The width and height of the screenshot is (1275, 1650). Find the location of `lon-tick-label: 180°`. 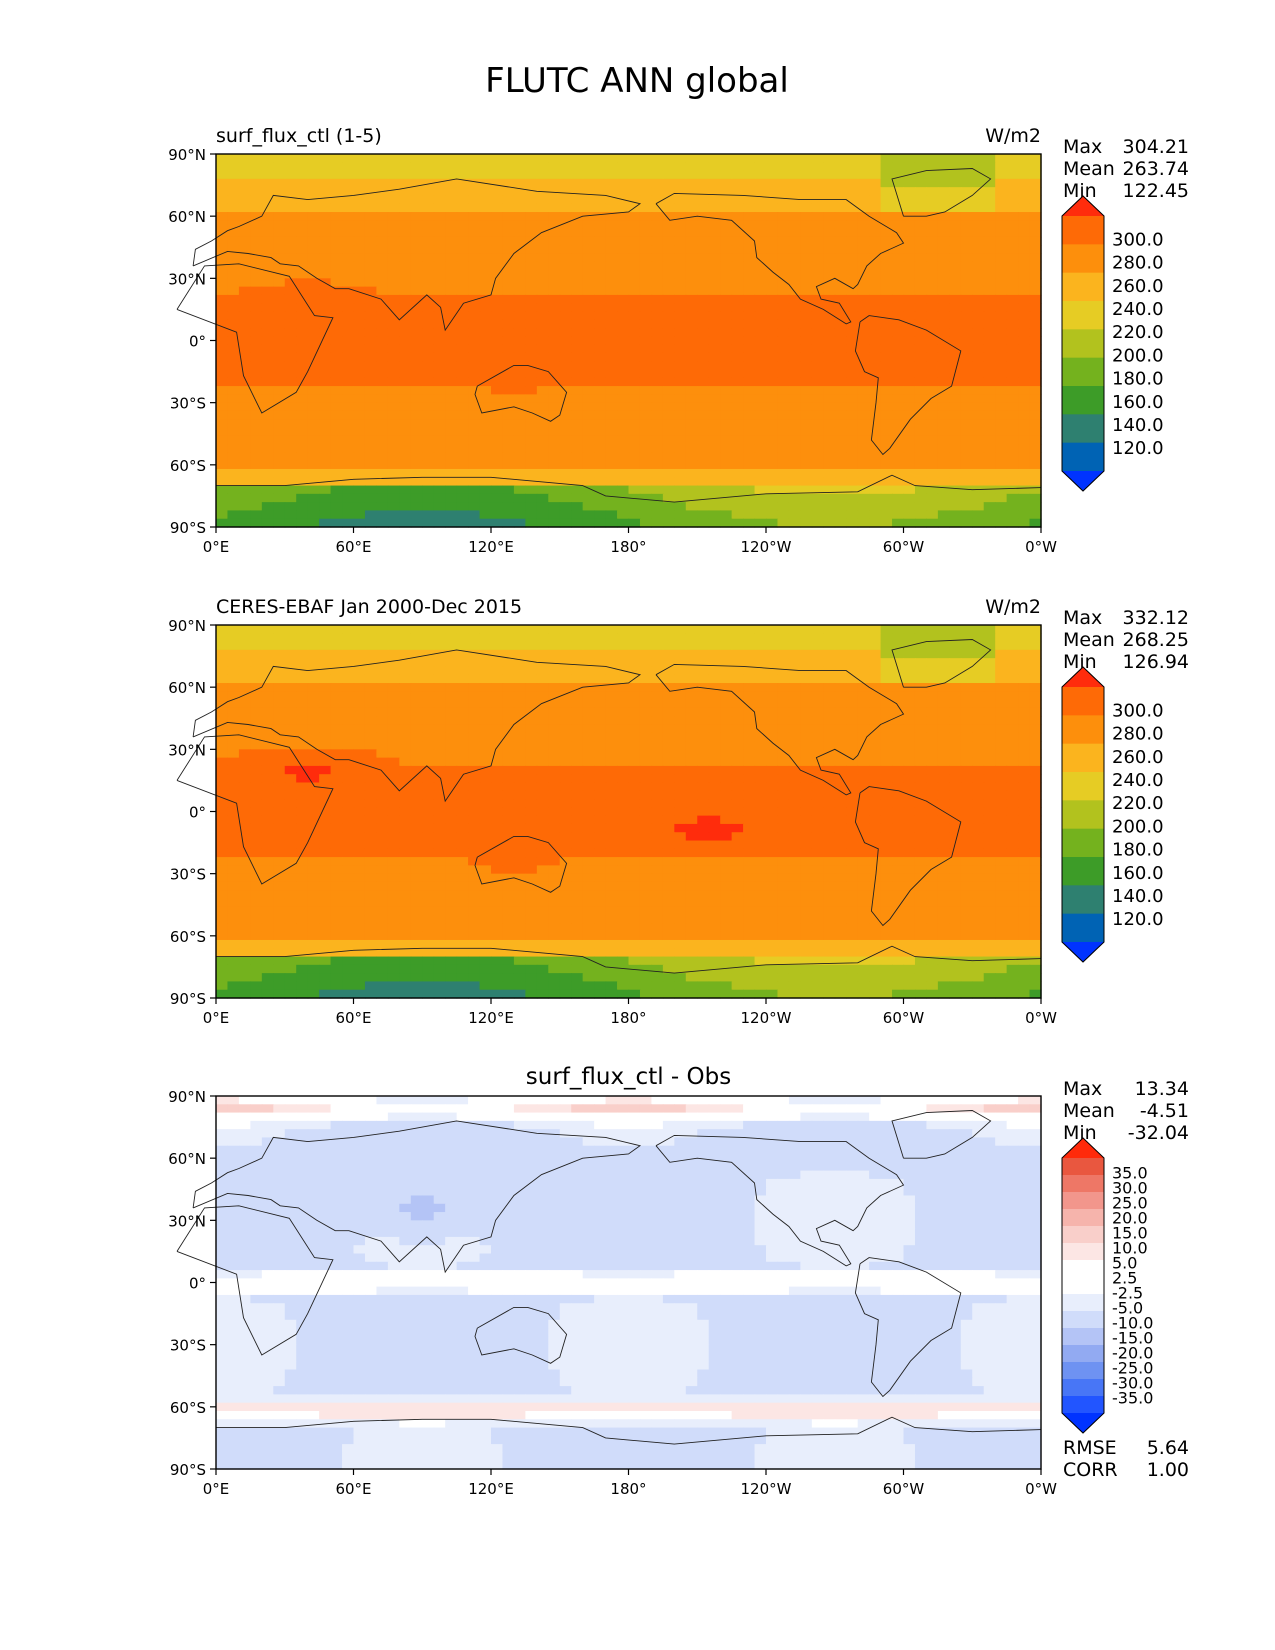

lon-tick-label: 180° is located at coordinates (628, 547).